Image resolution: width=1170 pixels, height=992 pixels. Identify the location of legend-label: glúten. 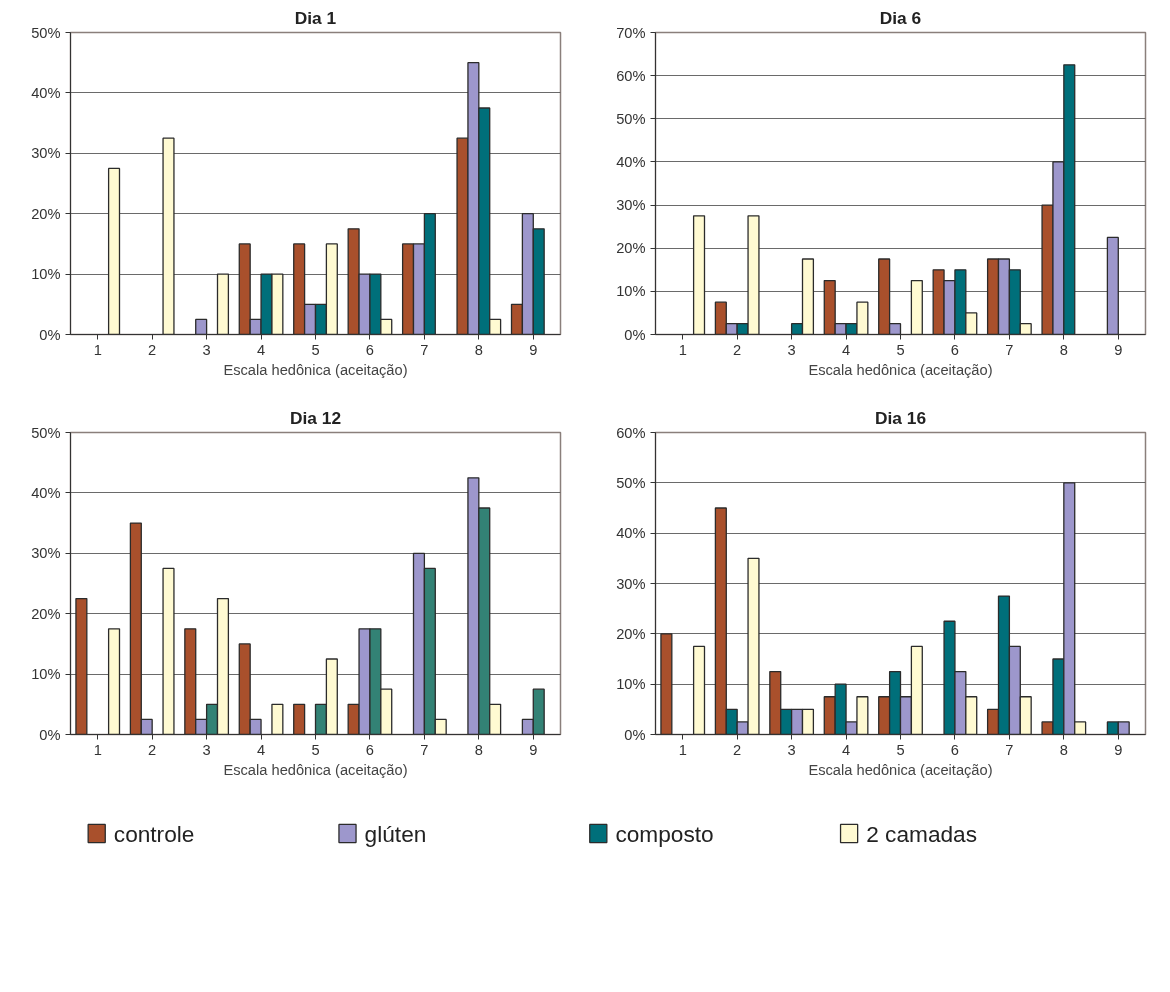
(395, 833).